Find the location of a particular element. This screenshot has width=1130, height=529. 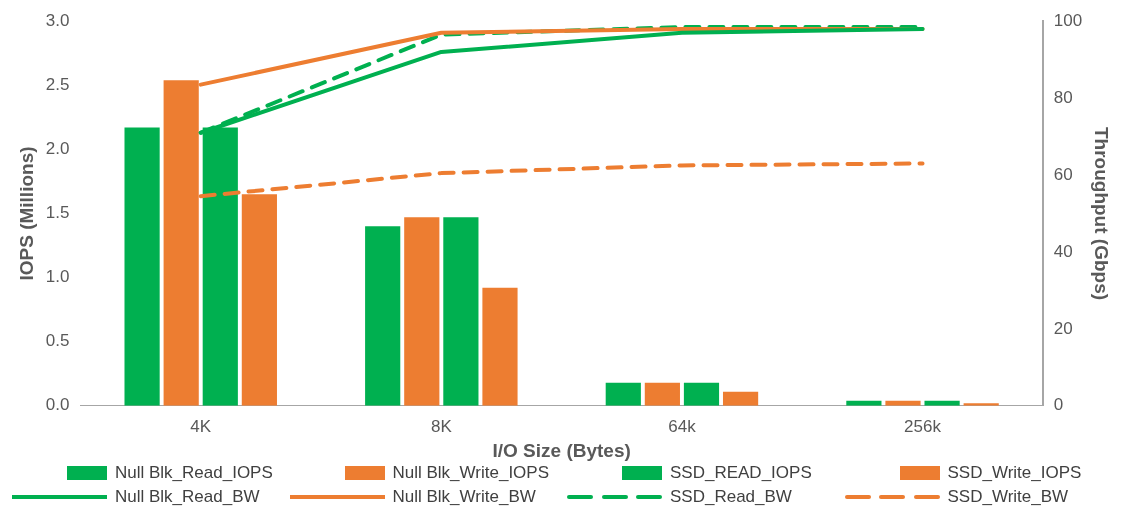

y2-tick-label: 80 is located at coordinates (1063, 97).